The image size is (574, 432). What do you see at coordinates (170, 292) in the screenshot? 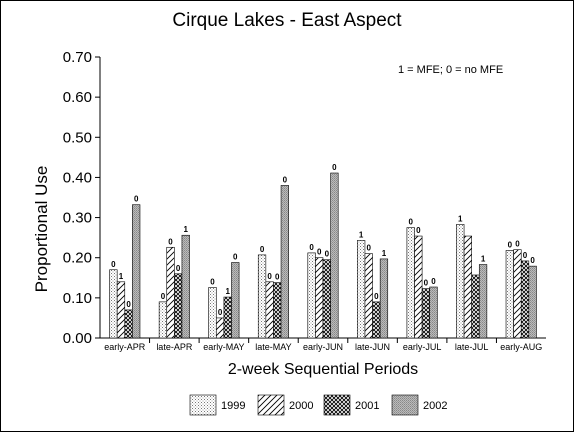
I see `bar-2000-late-APR` at bounding box center [170, 292].